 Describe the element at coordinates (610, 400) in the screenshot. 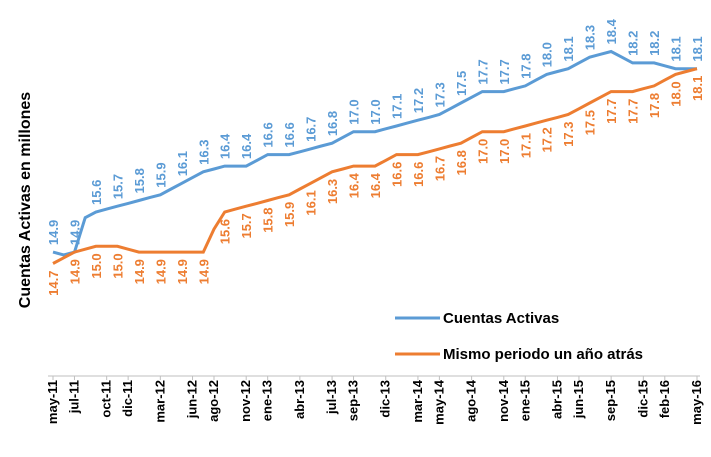

I see `x-tick-label: sep-15` at that location.